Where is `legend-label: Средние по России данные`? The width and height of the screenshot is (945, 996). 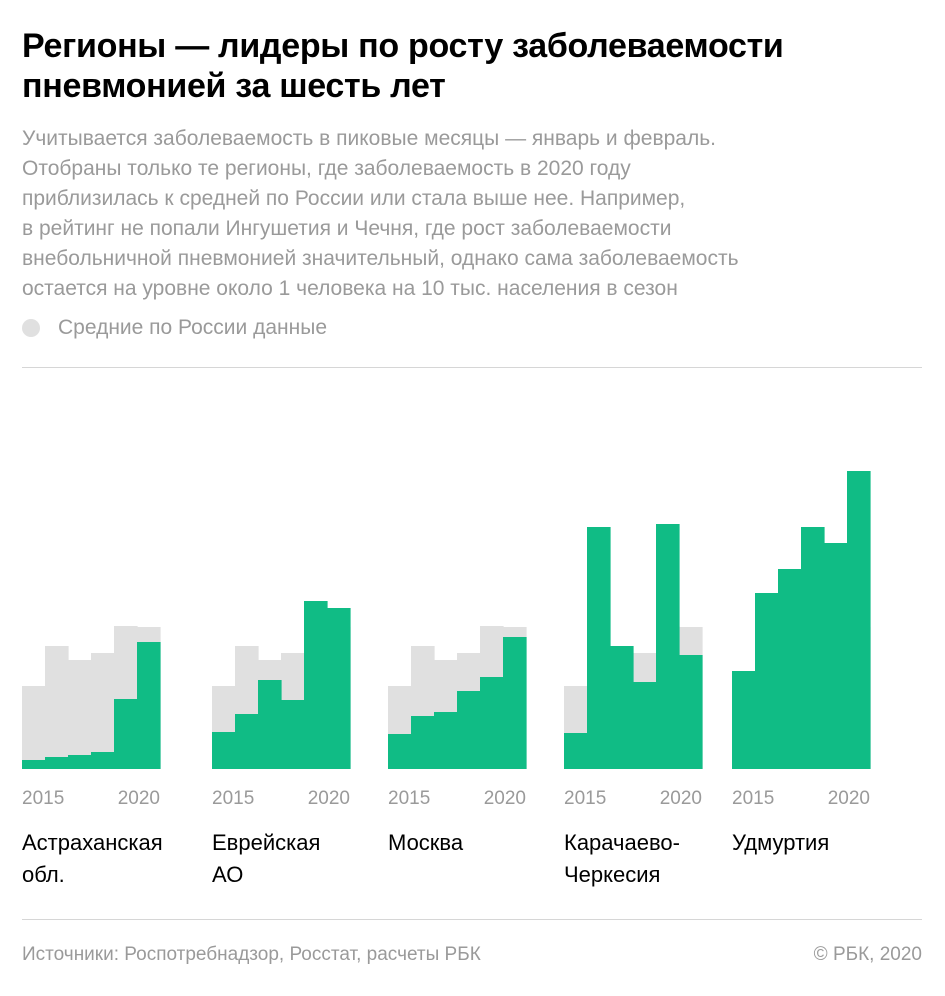 legend-label: Средние по России данные is located at coordinates (193, 327).